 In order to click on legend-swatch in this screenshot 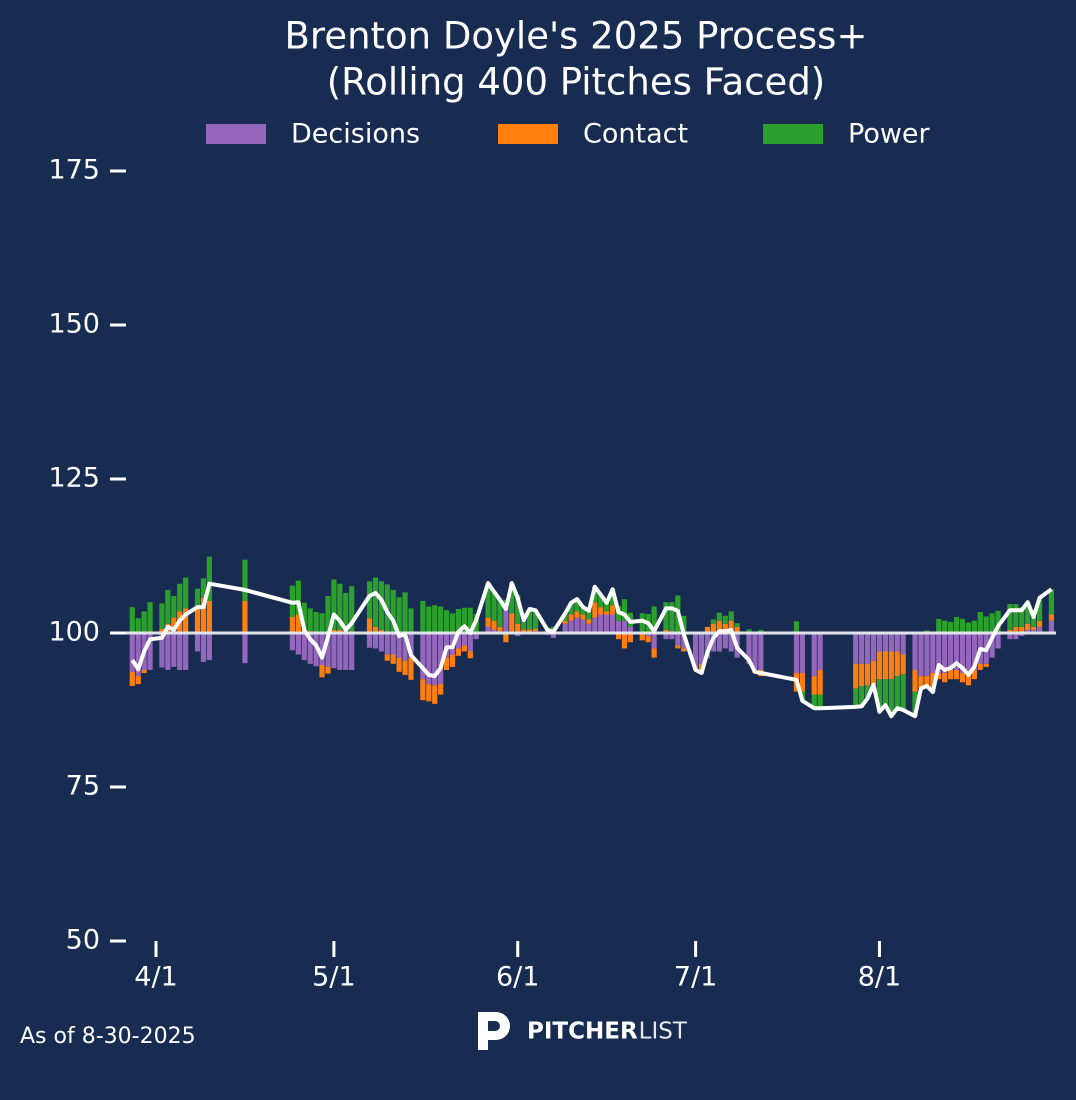, I will do `click(793, 134)`.